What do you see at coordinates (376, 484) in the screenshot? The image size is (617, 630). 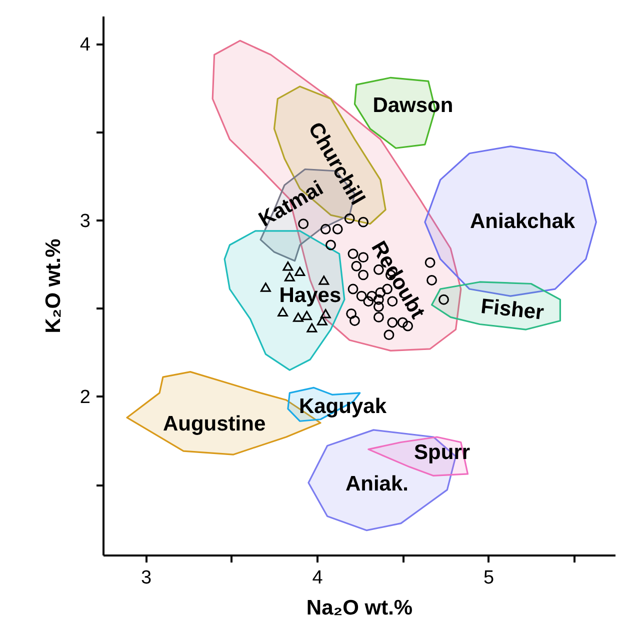 I see `annotation: Aniak.` at bounding box center [376, 484].